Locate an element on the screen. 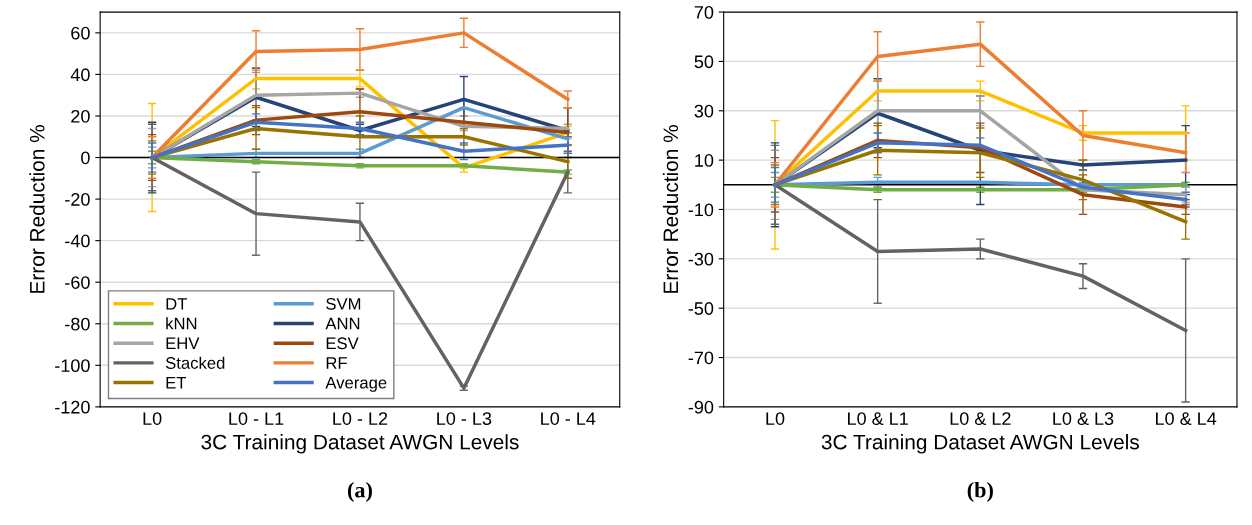 The width and height of the screenshot is (1252, 525). legend-label: Stacked is located at coordinates (195, 362).